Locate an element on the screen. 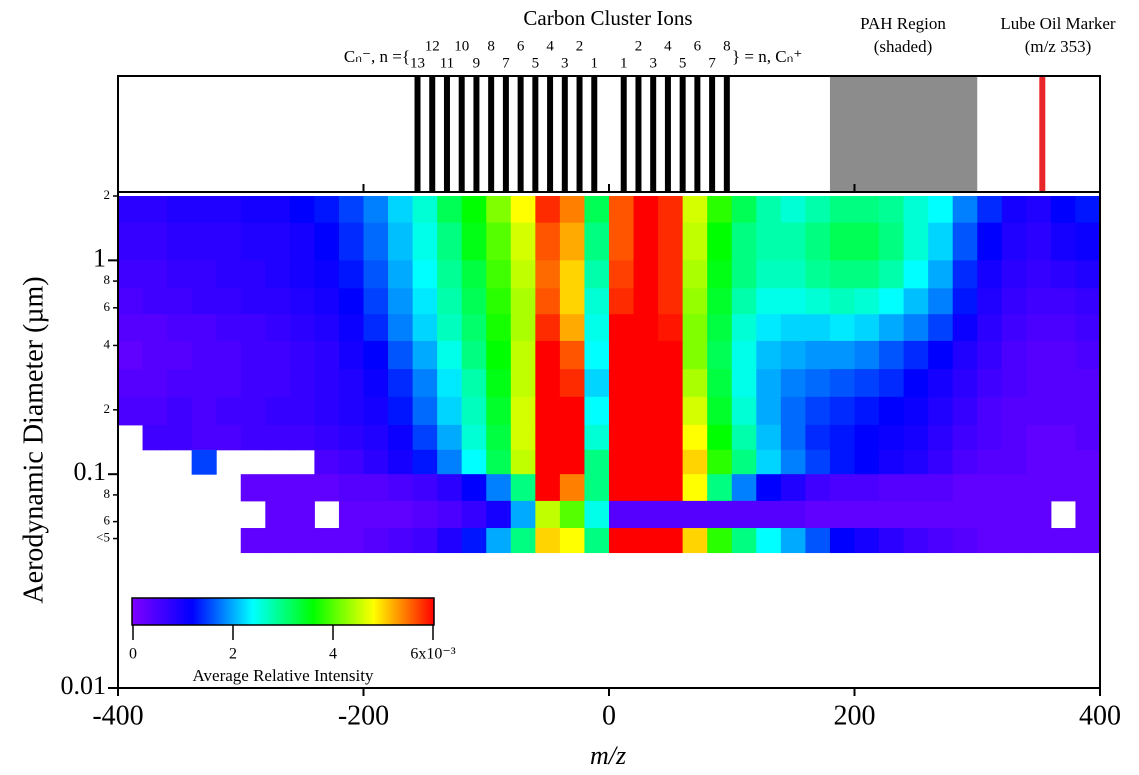  pah-region is located at coordinates (903, 134).